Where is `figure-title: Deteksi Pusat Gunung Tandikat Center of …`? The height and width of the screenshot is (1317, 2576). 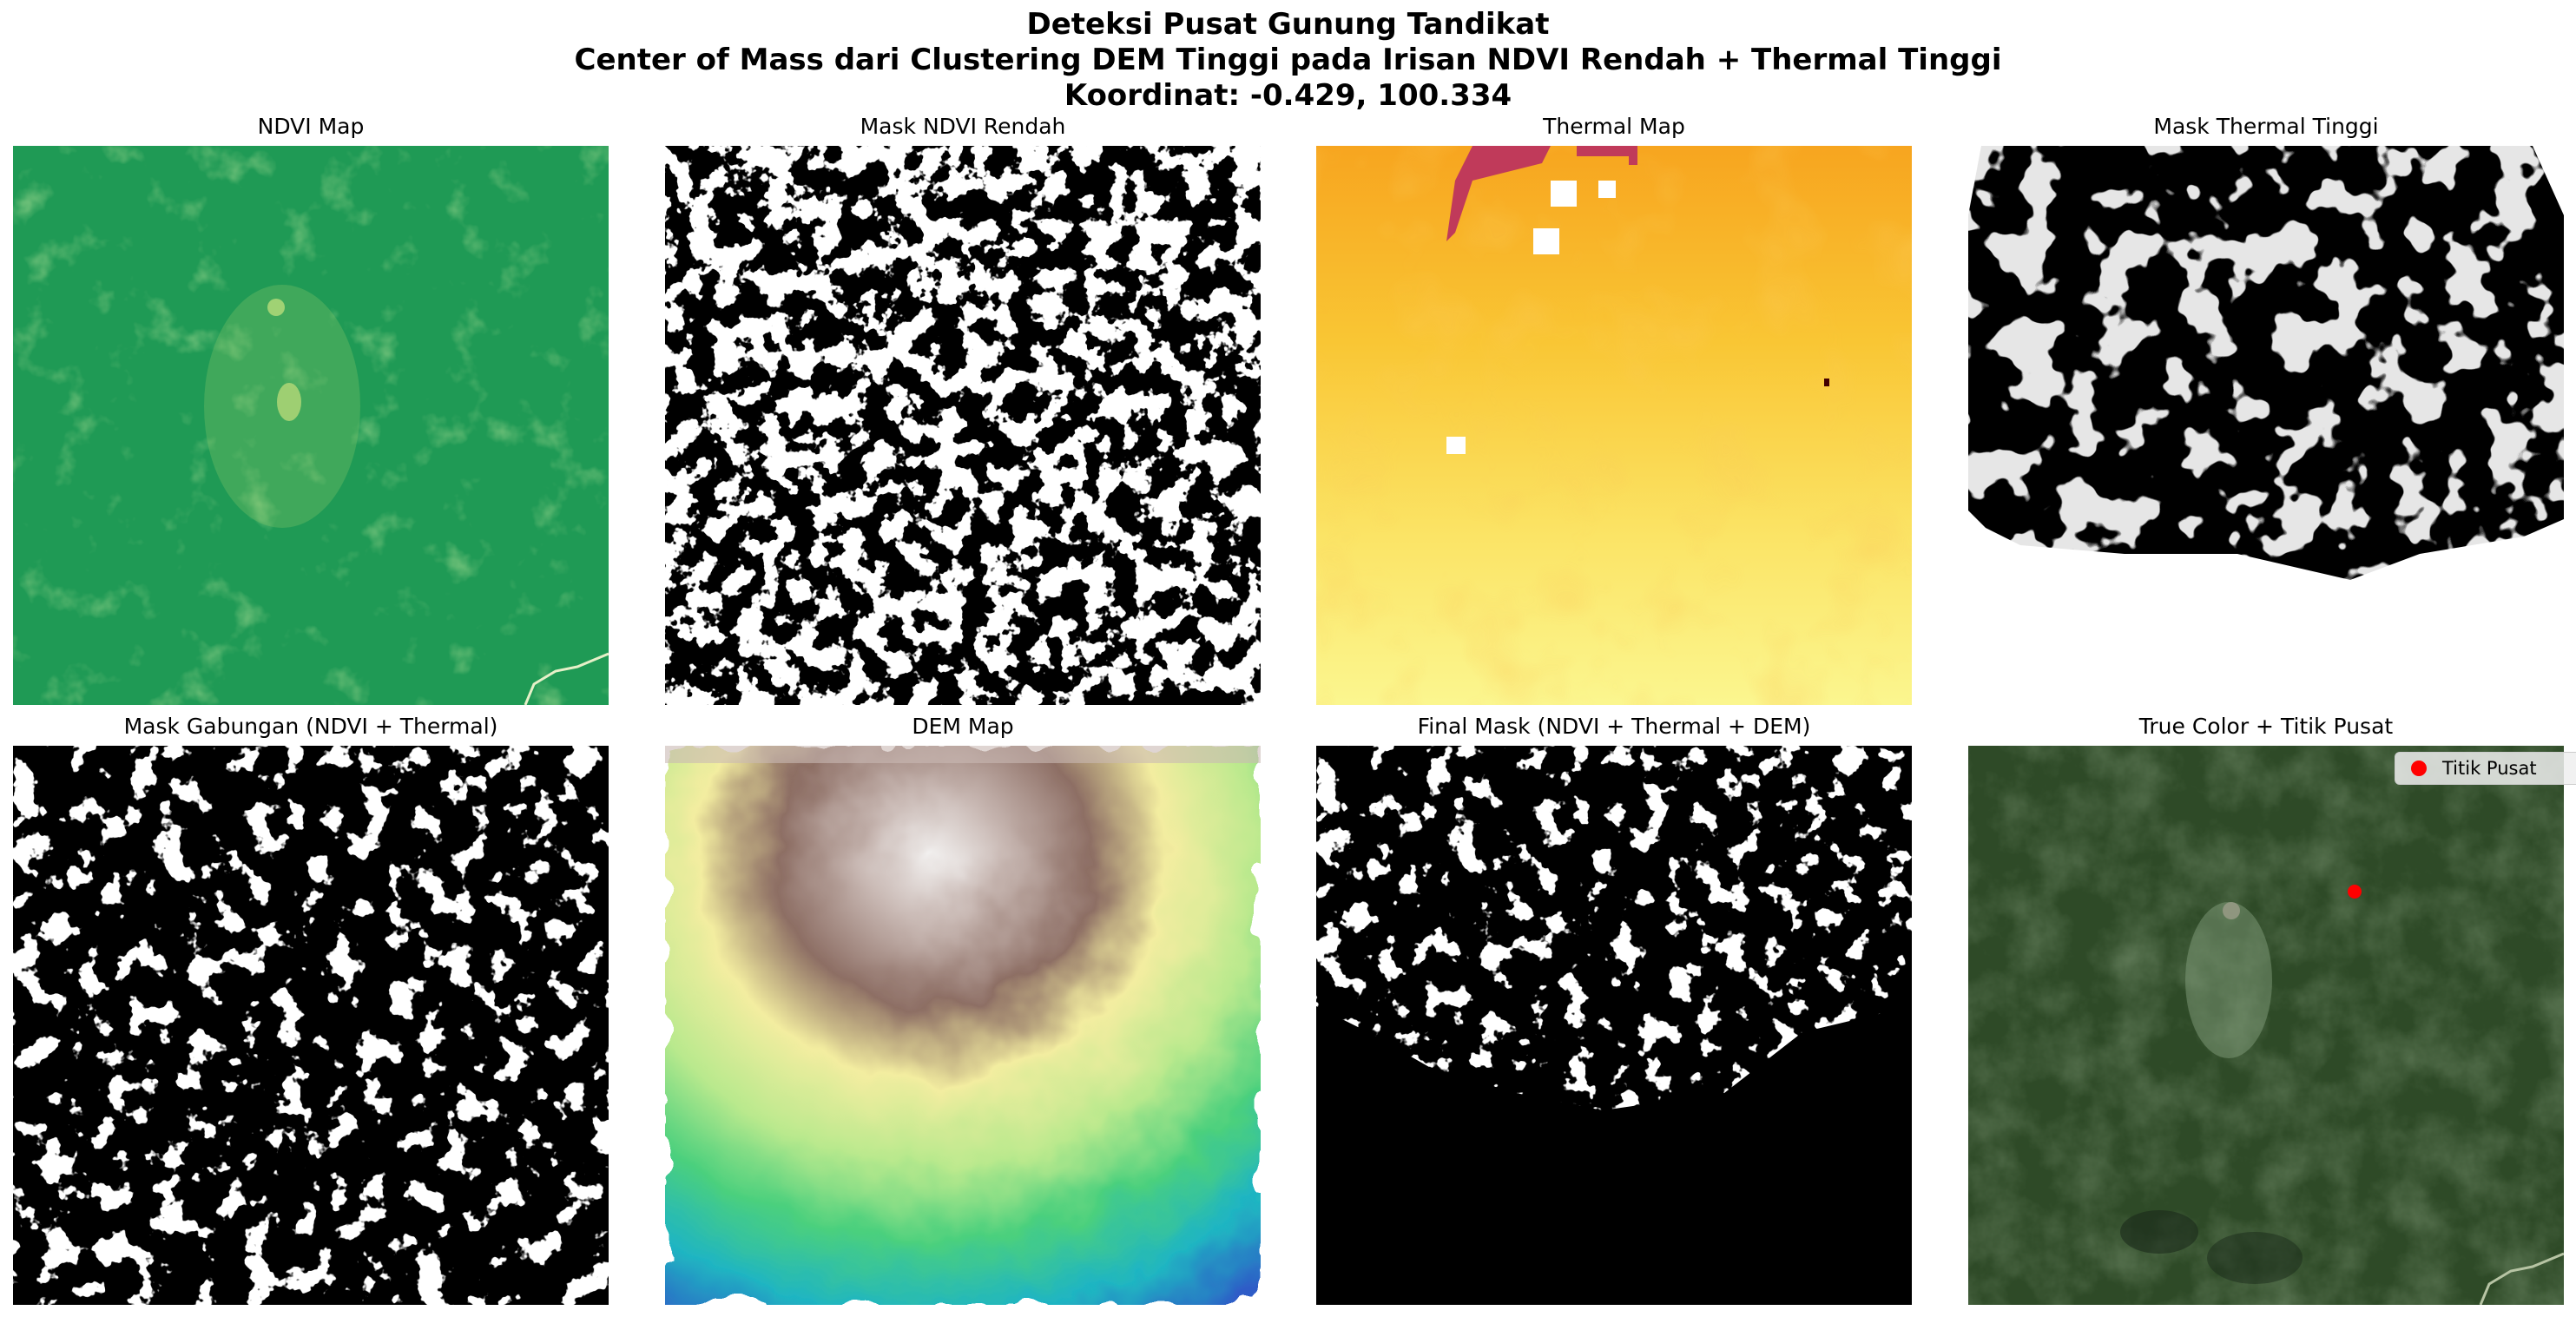 figure-title: Deteksi Pusat Gunung Tandikat Center of … is located at coordinates (1288, 60).